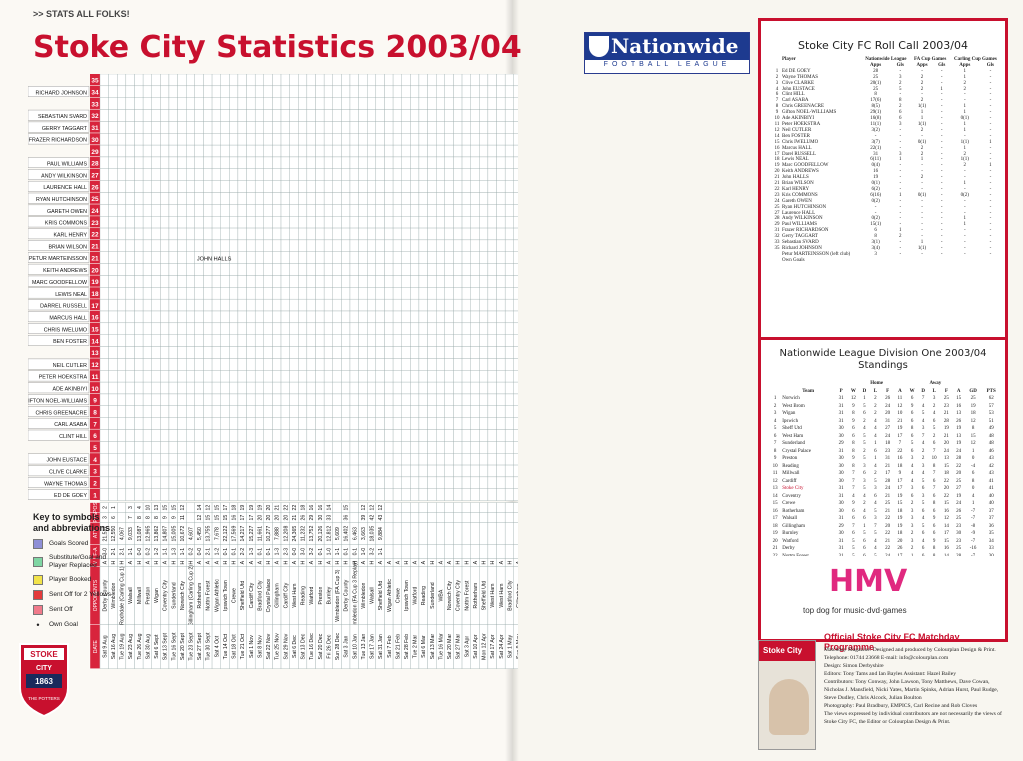  Describe the element at coordinates (312, 534) in the screenshot. I see `fixture-att: 13,752` at that location.